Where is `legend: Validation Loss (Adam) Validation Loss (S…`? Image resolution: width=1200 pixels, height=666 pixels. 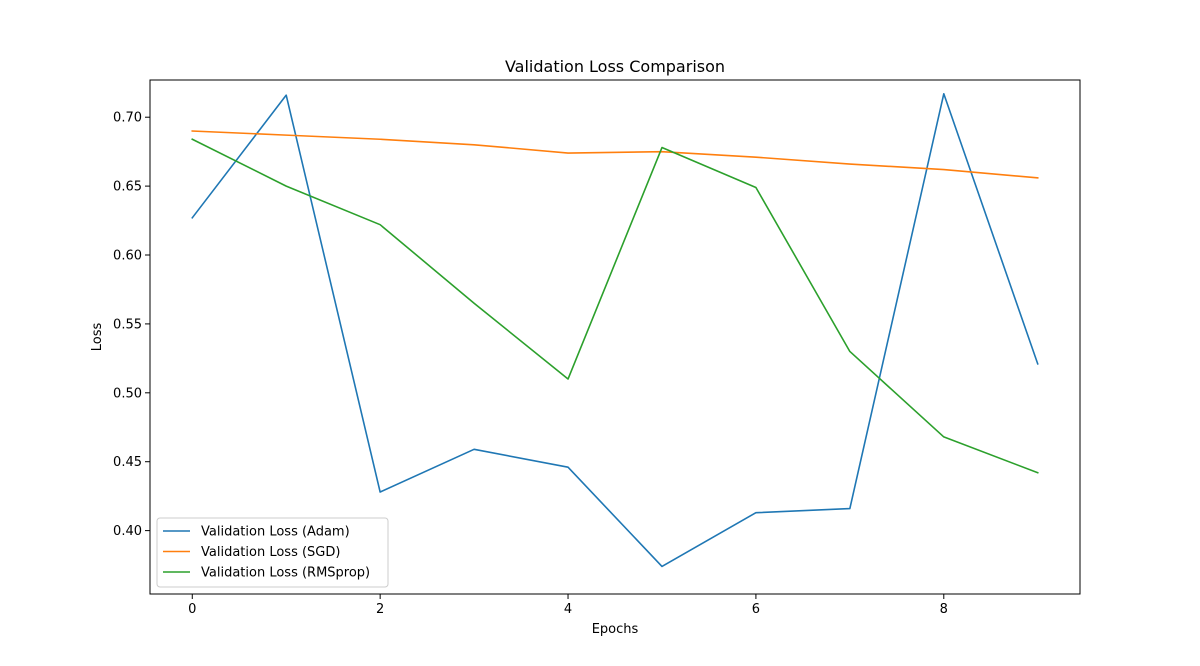
legend: Validation Loss (Adam) Validation Loss (S… is located at coordinates (272, 552).